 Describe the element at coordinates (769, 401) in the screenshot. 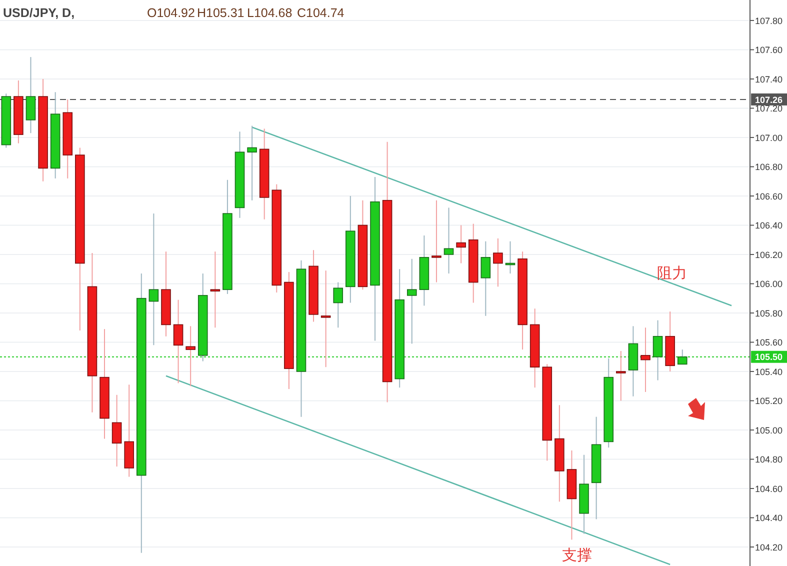

I see `y-tick-label: 105.20` at that location.